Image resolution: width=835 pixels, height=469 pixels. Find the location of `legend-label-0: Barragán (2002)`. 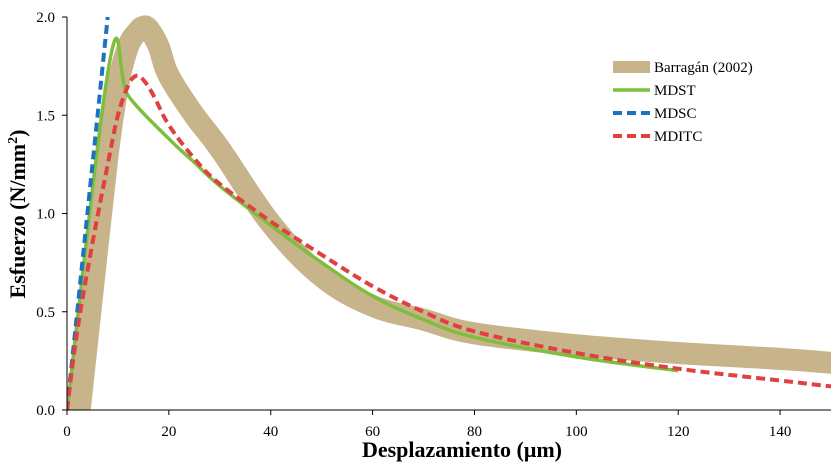

legend-label-0: Barragán (2002) is located at coordinates (703, 68).